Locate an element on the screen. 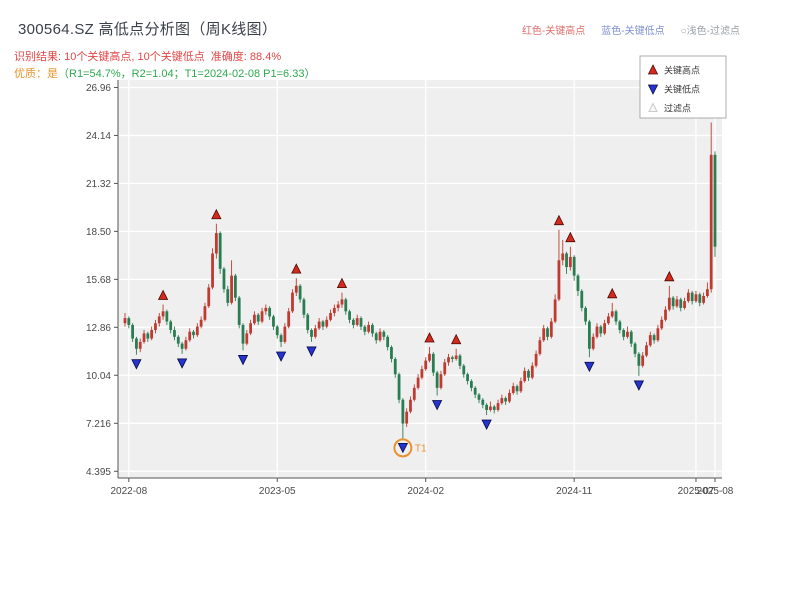 This screenshot has width=800, height=600. svg-text: 2025-08 is located at coordinates (715, 491).